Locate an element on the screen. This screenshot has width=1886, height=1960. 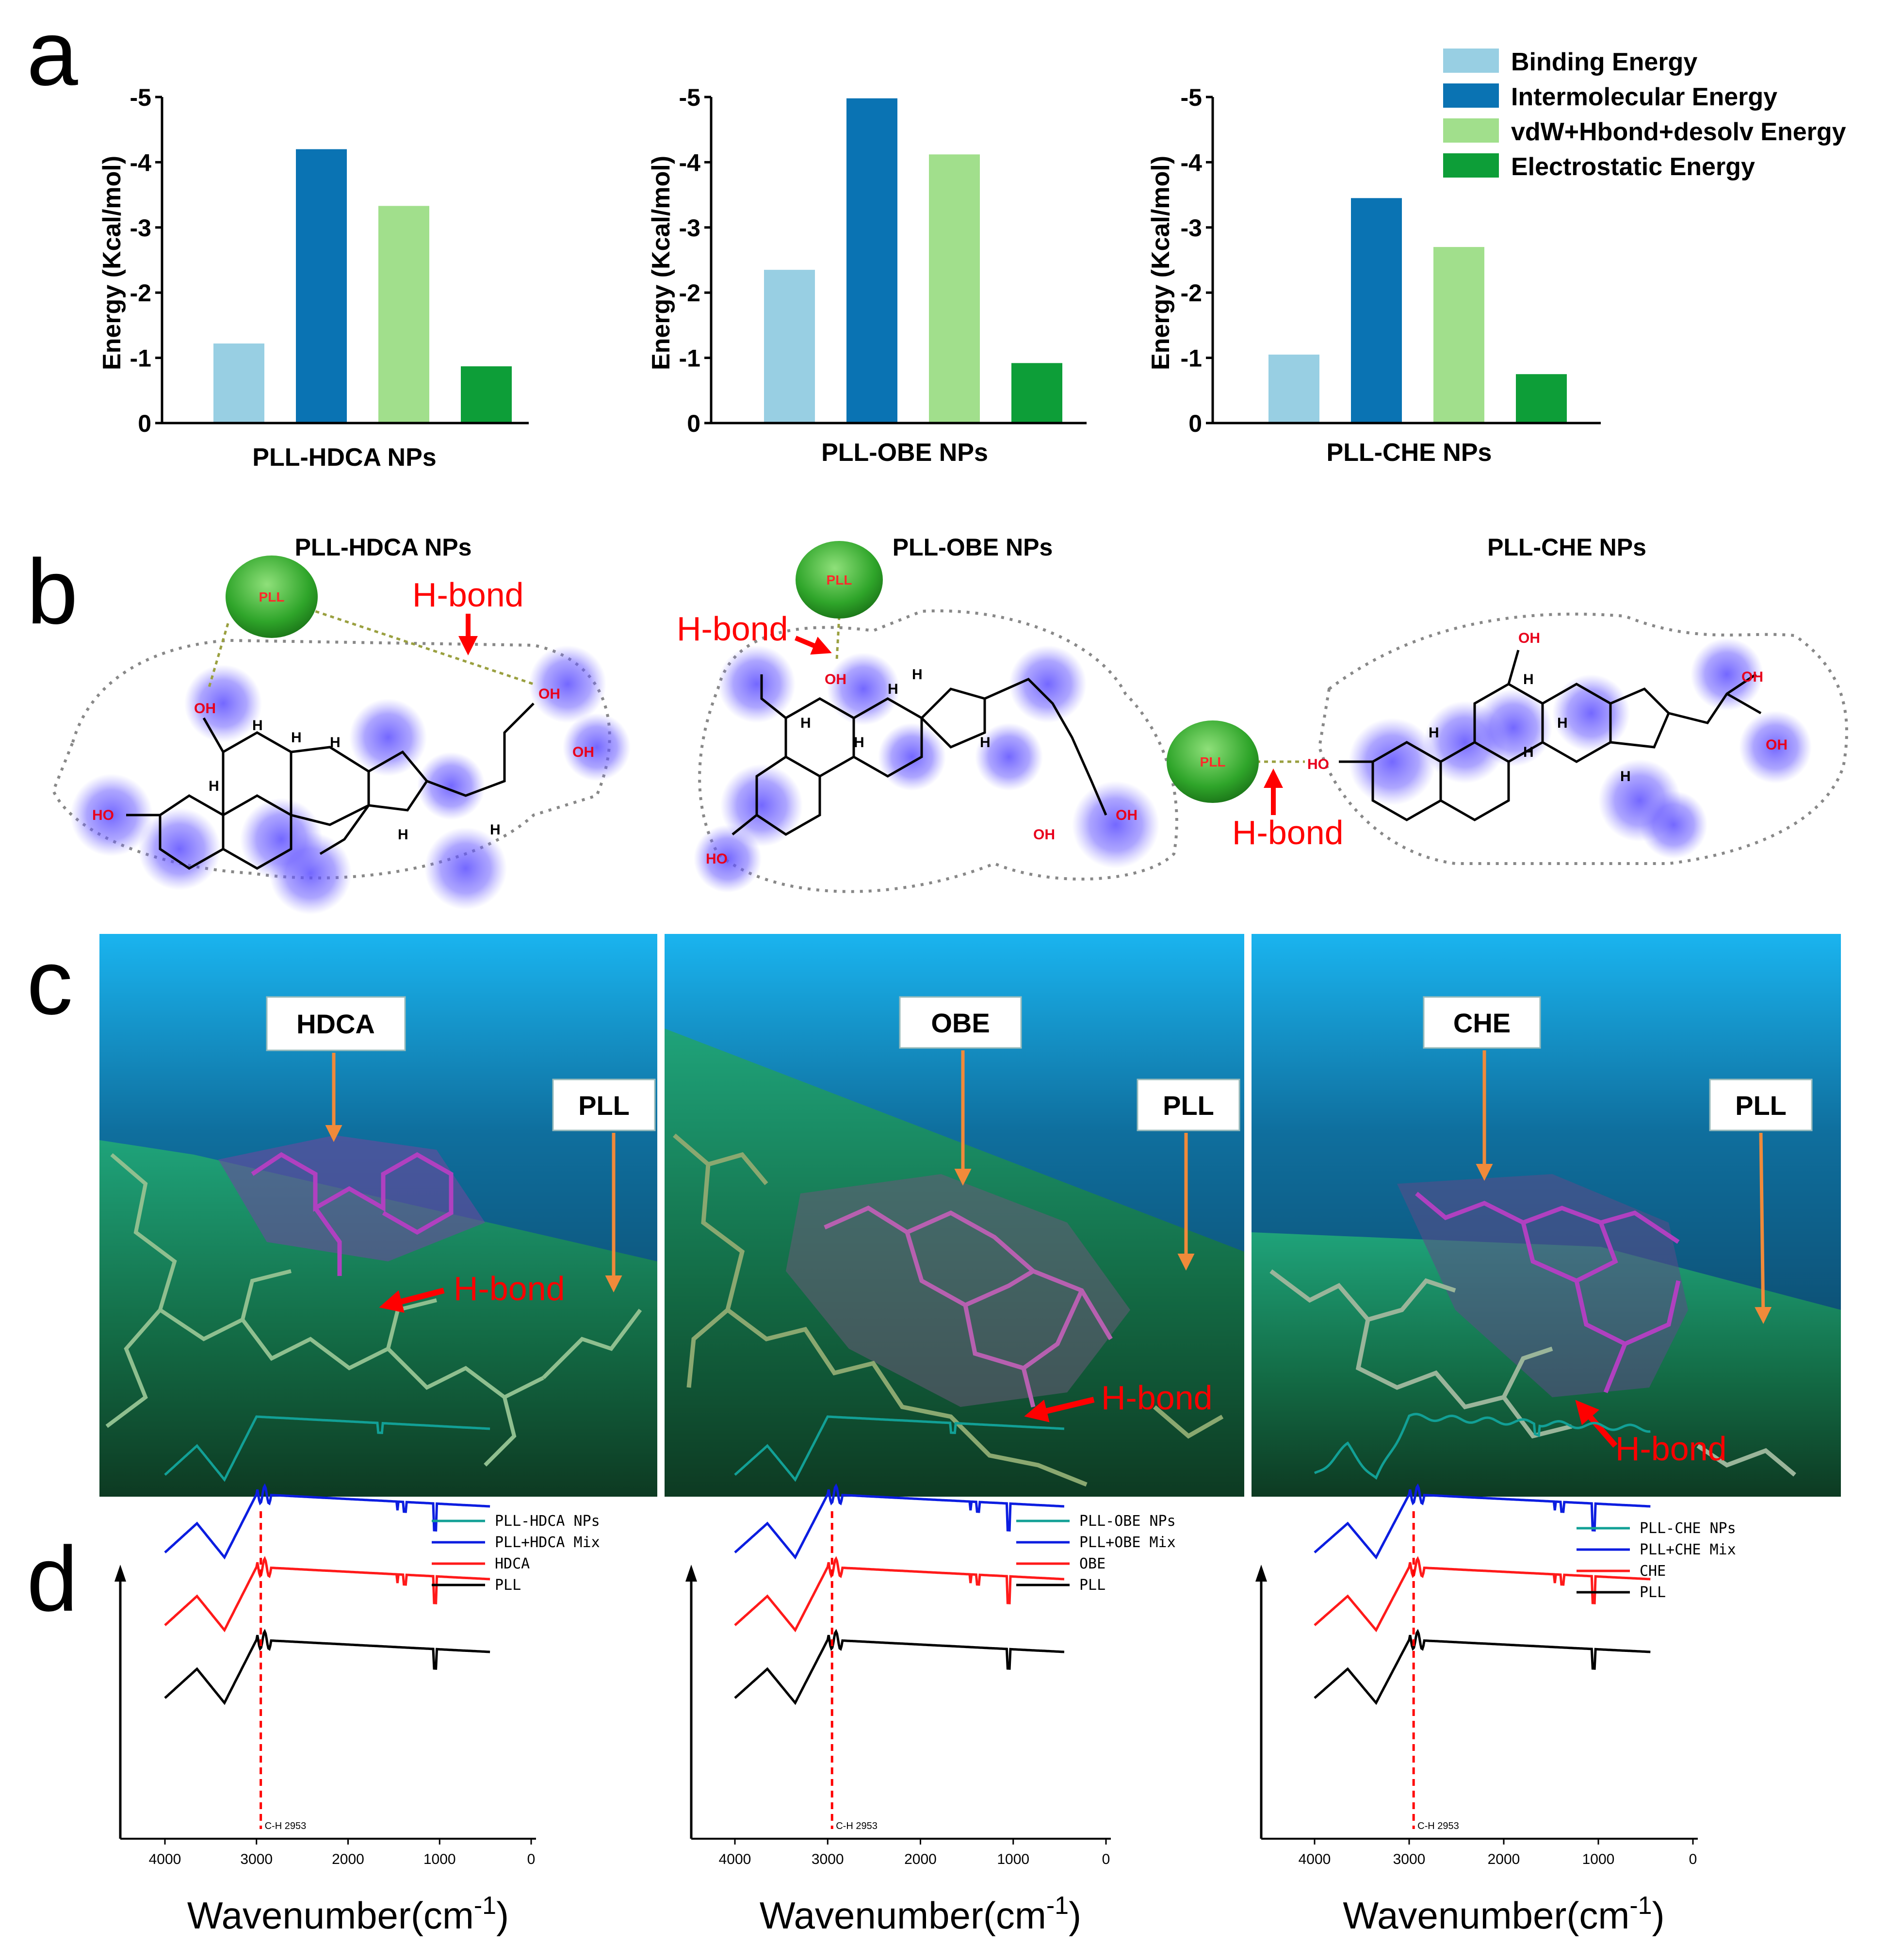
ir-spectrum-ligand is located at coordinates (899, 1594).